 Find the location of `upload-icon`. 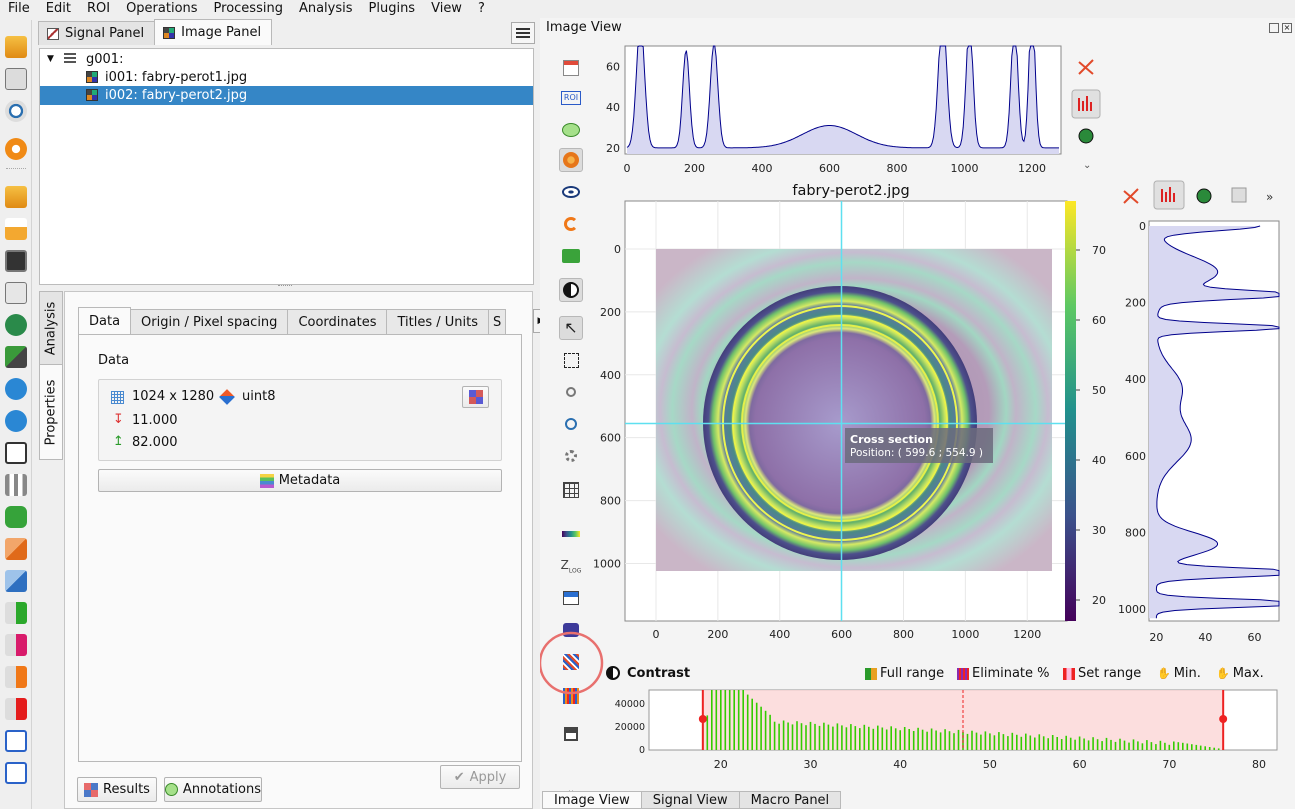

upload-icon is located at coordinates (16, 229).